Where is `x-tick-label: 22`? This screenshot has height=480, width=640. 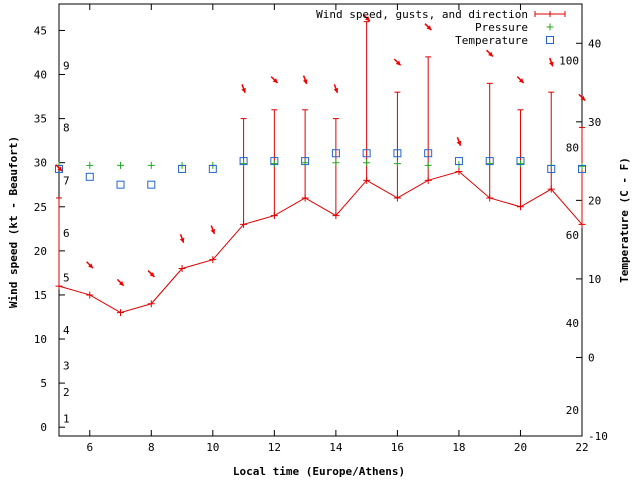
x-tick-label: 22 is located at coordinates (581, 447).